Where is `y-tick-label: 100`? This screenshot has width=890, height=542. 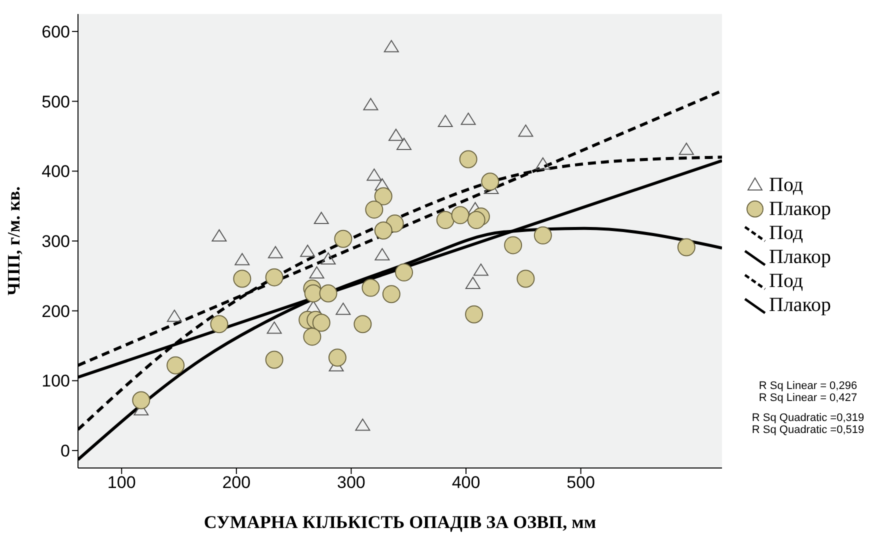
y-tick-label: 100 is located at coordinates (56, 381).